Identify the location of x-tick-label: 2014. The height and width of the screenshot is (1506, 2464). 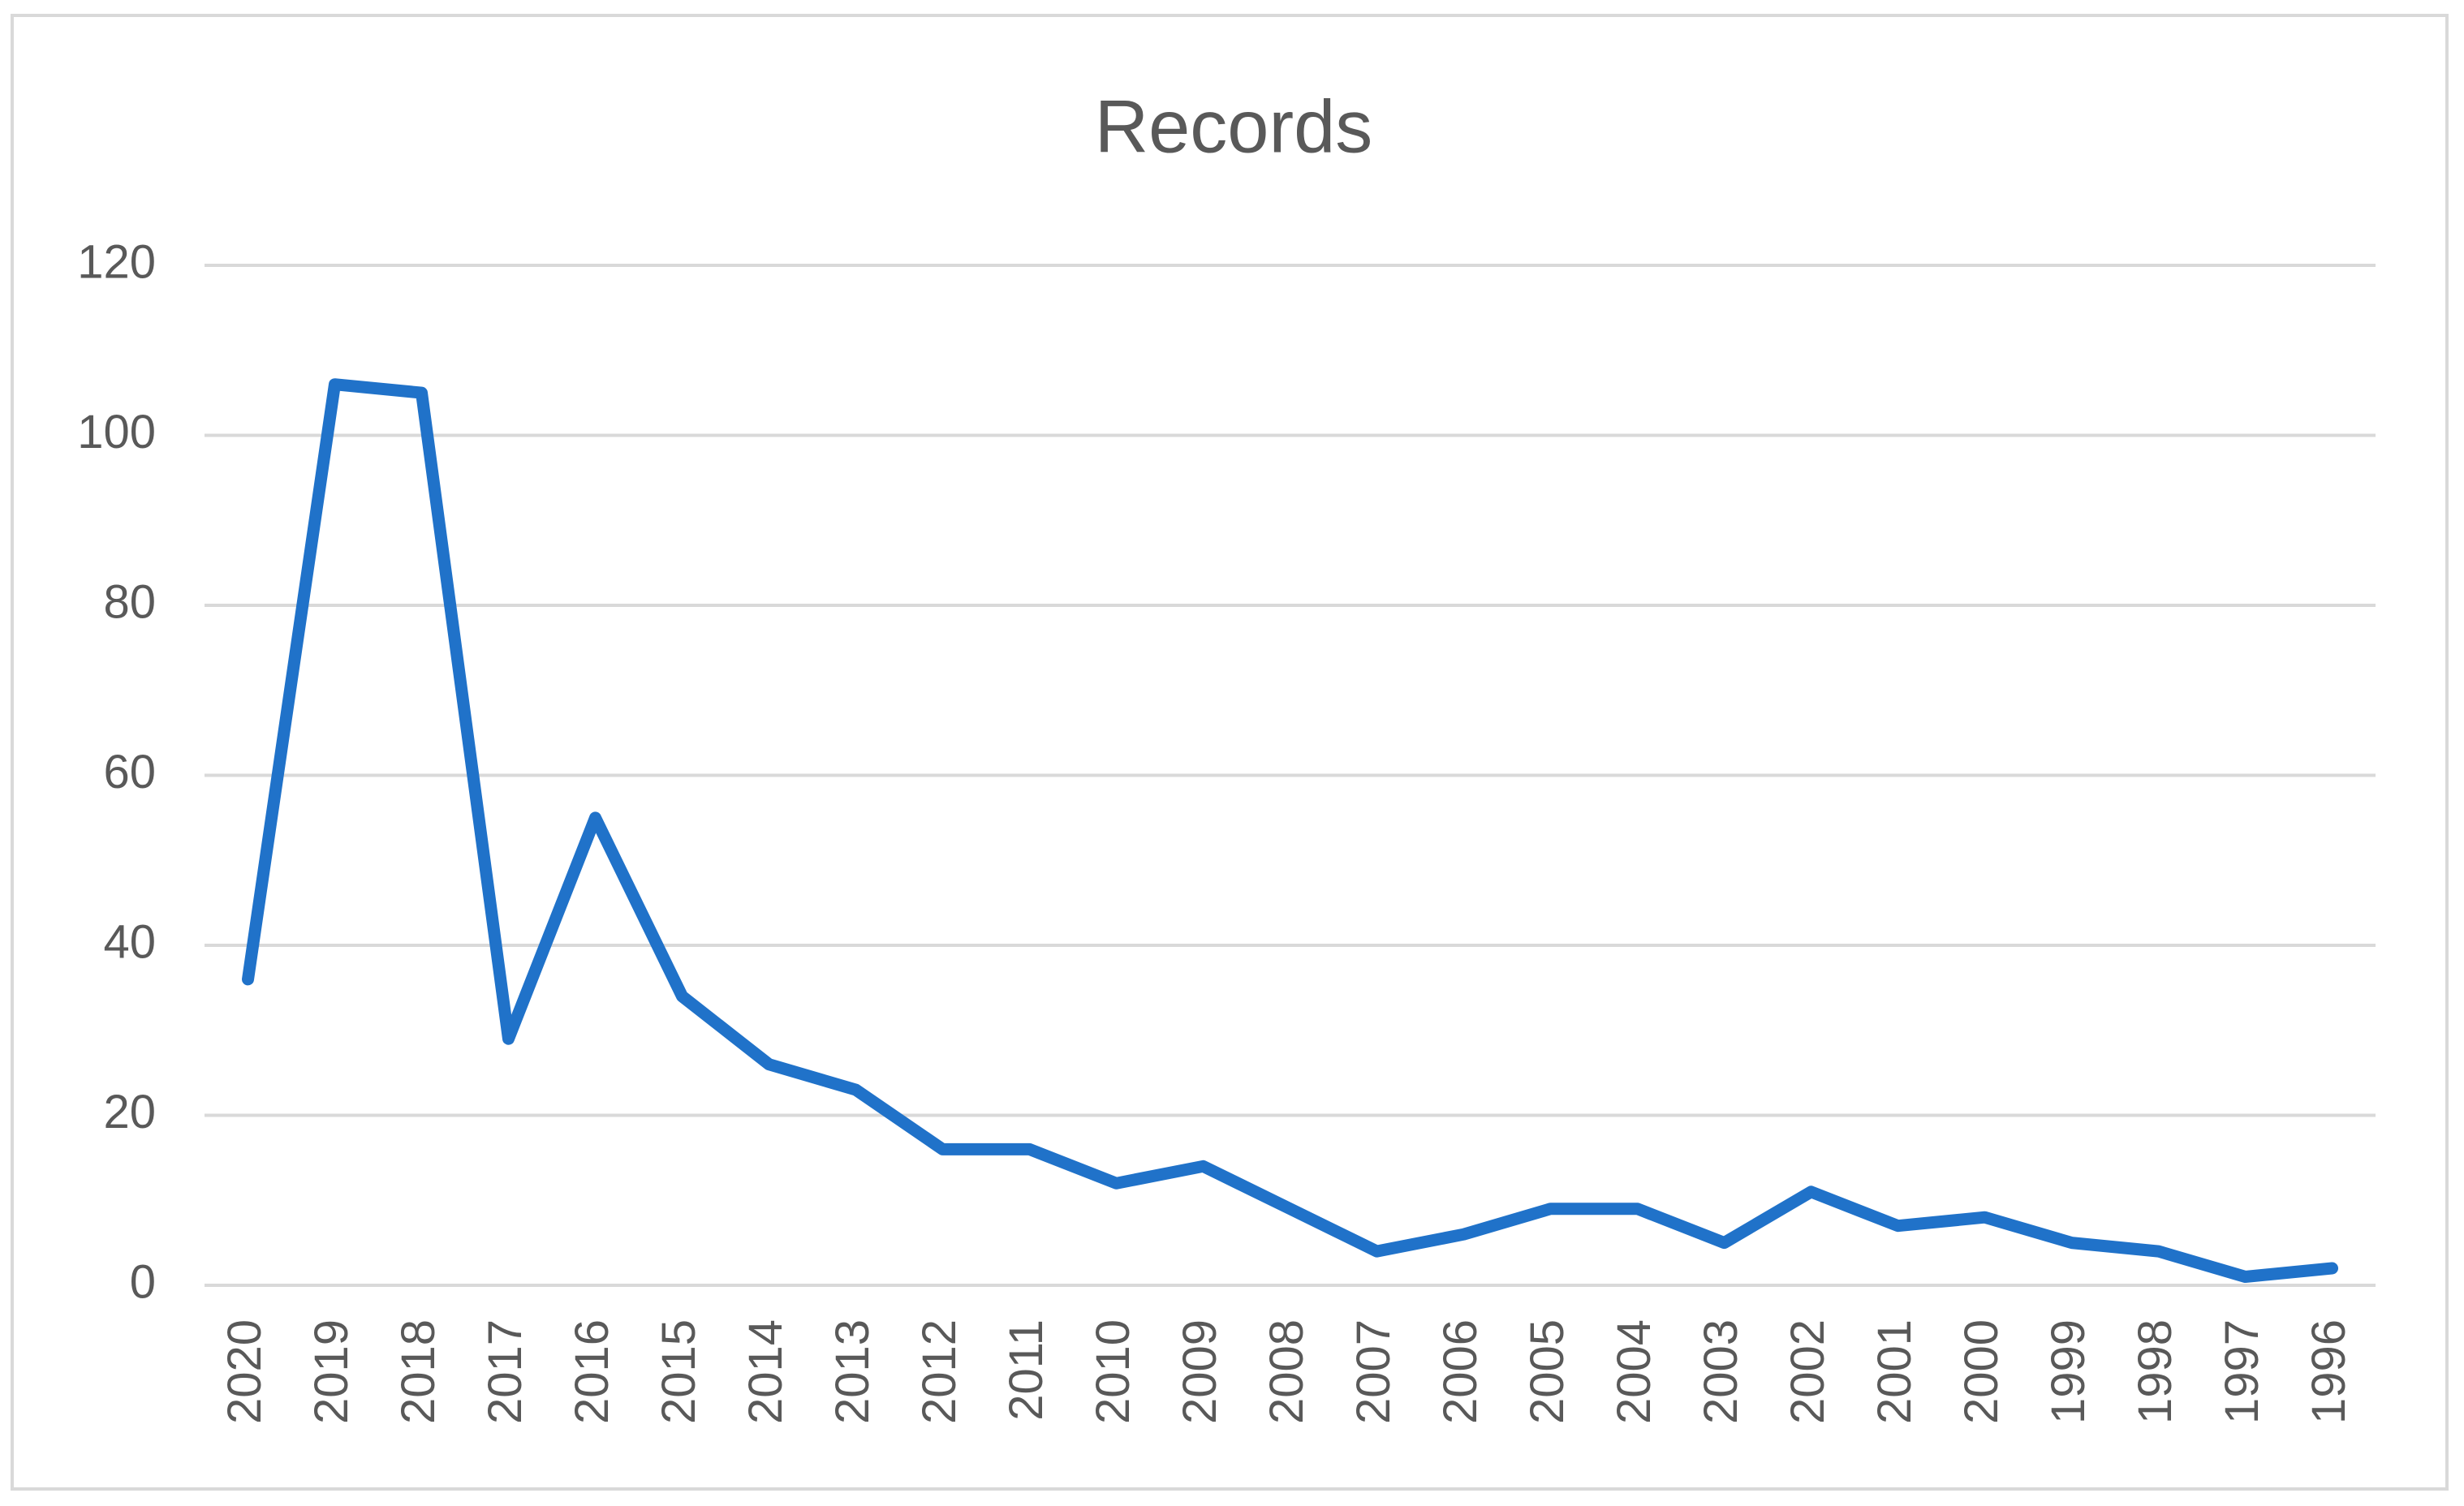
(766, 1371).